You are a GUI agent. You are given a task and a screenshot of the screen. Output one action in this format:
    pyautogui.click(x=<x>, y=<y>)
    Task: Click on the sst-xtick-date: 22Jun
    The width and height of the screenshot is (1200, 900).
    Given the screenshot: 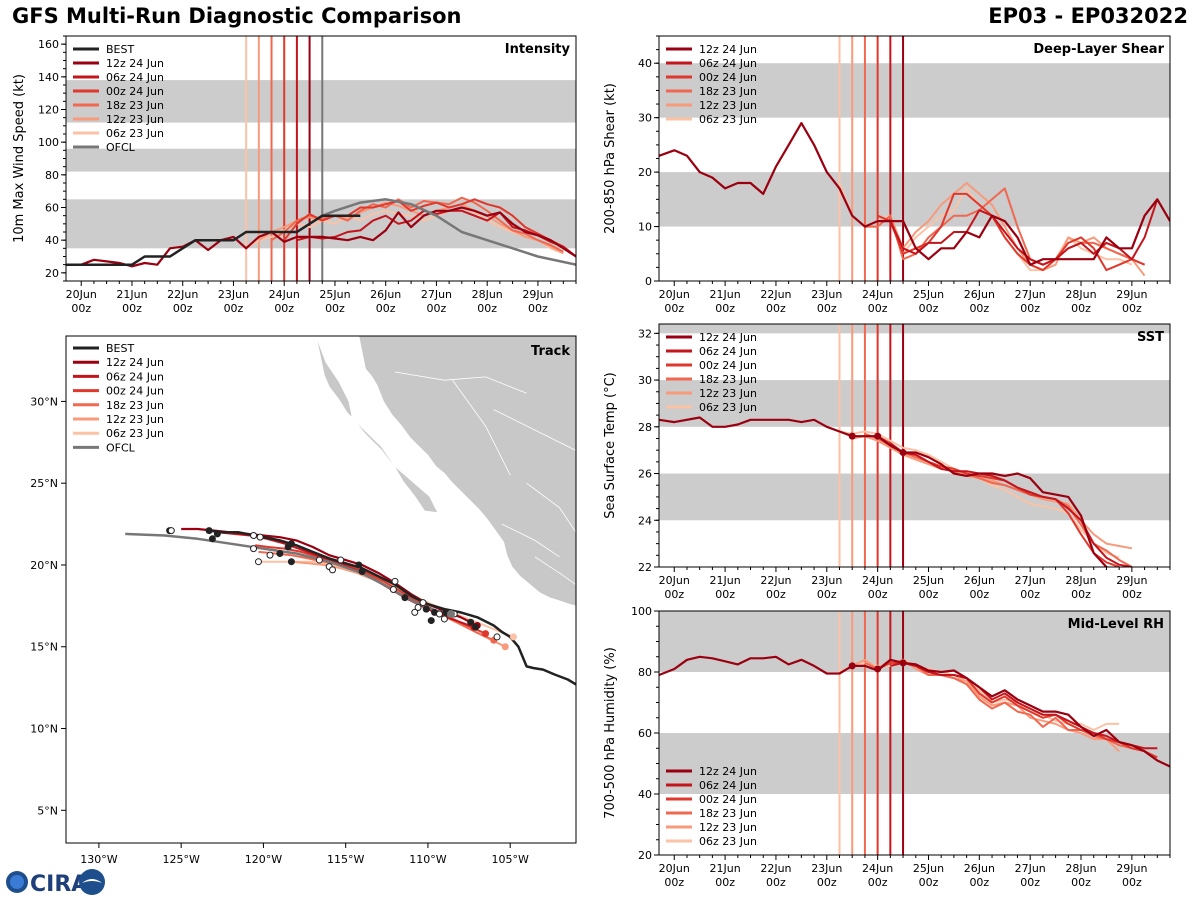 What is the action you would take?
    pyautogui.click(x=775, y=580)
    